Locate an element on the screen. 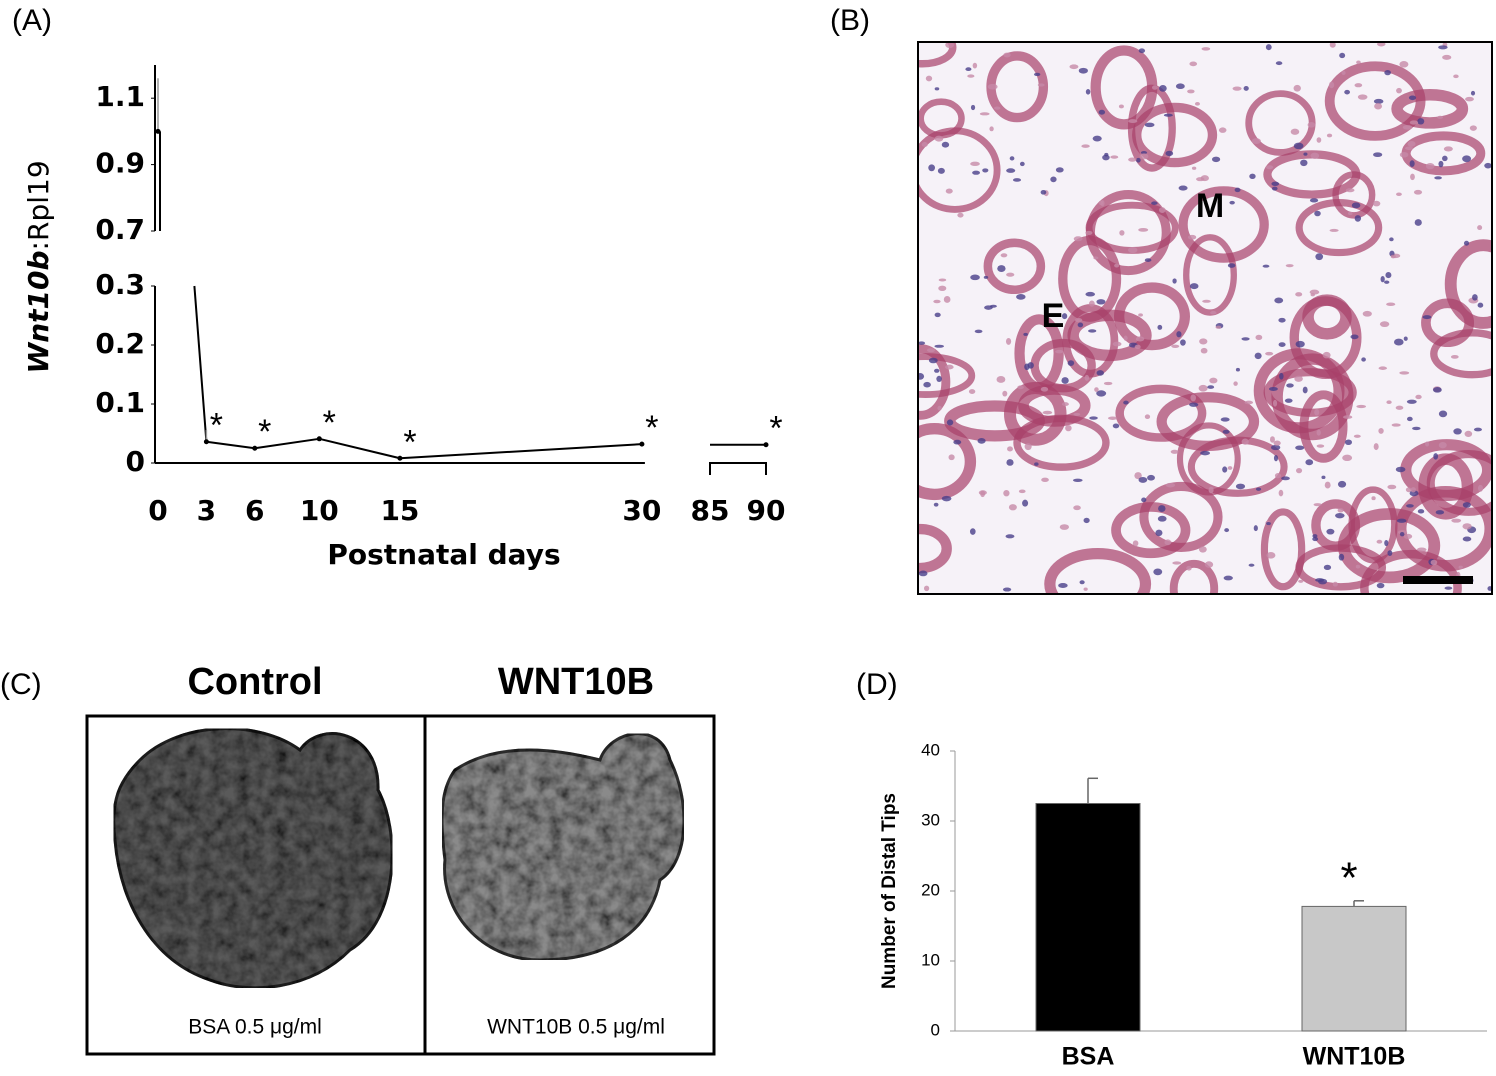 This screenshot has width=1496, height=1076. y-axis-label: Number of Distal Tips is located at coordinates (889, 891).